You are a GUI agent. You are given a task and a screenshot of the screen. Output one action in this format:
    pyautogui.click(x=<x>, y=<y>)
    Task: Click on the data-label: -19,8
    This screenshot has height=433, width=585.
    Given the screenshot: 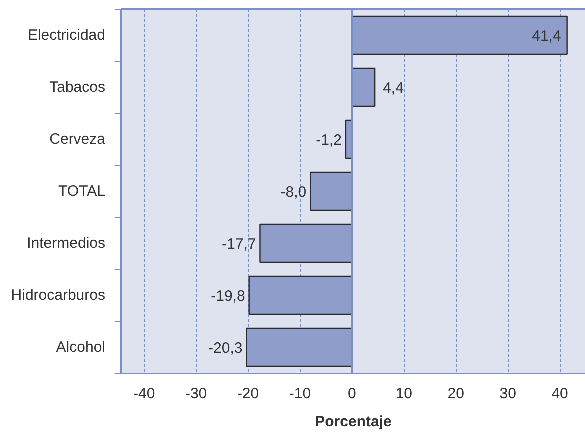 What is the action you would take?
    pyautogui.click(x=228, y=296)
    